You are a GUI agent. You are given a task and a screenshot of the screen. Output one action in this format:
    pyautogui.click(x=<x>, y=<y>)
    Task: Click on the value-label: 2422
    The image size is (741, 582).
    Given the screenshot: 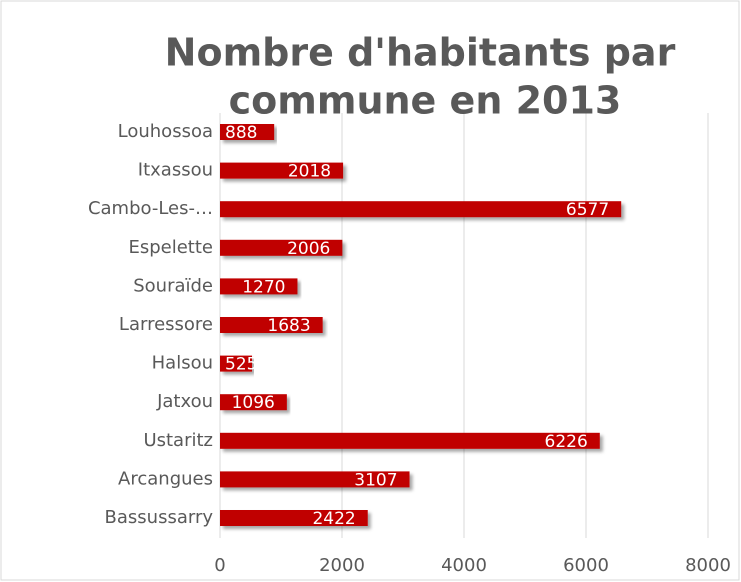 What is the action you would take?
    pyautogui.click(x=333, y=519)
    